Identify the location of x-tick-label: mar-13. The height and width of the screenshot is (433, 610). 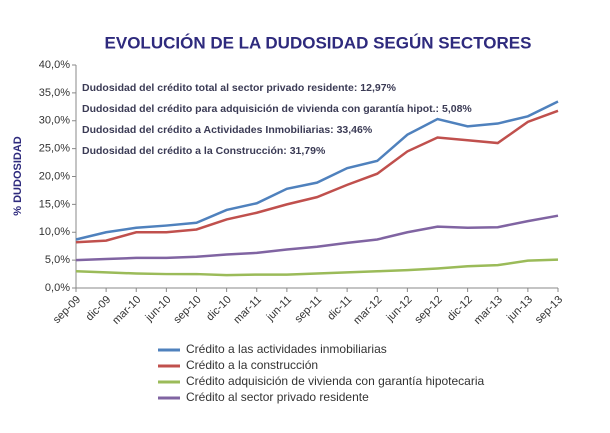
(488, 310).